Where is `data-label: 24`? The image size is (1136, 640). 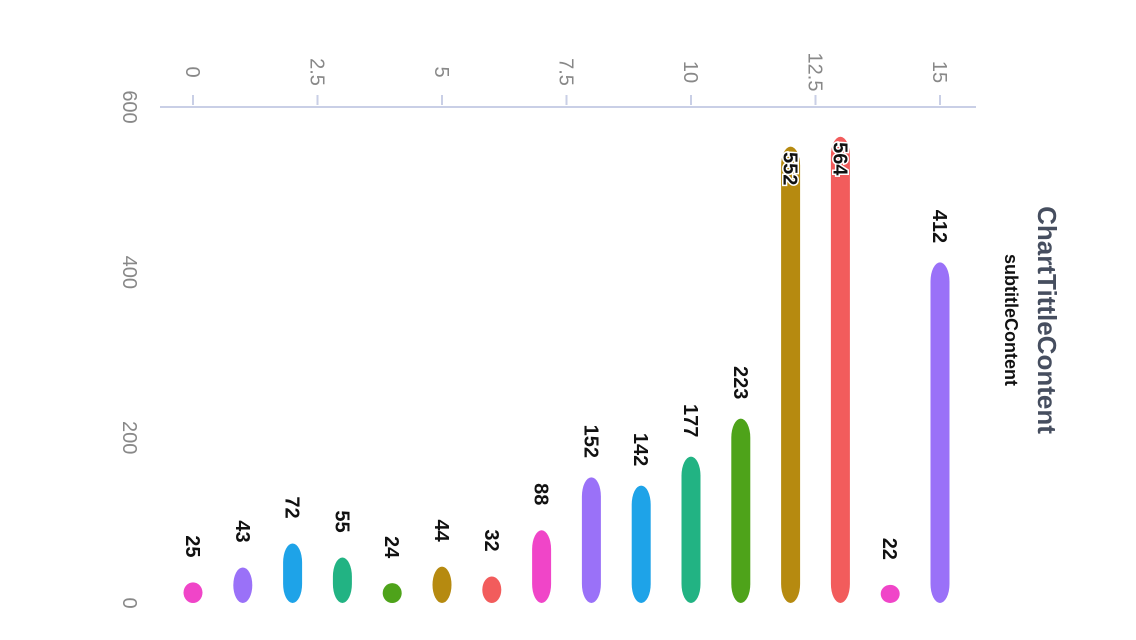
data-label: 24 is located at coordinates (391, 547).